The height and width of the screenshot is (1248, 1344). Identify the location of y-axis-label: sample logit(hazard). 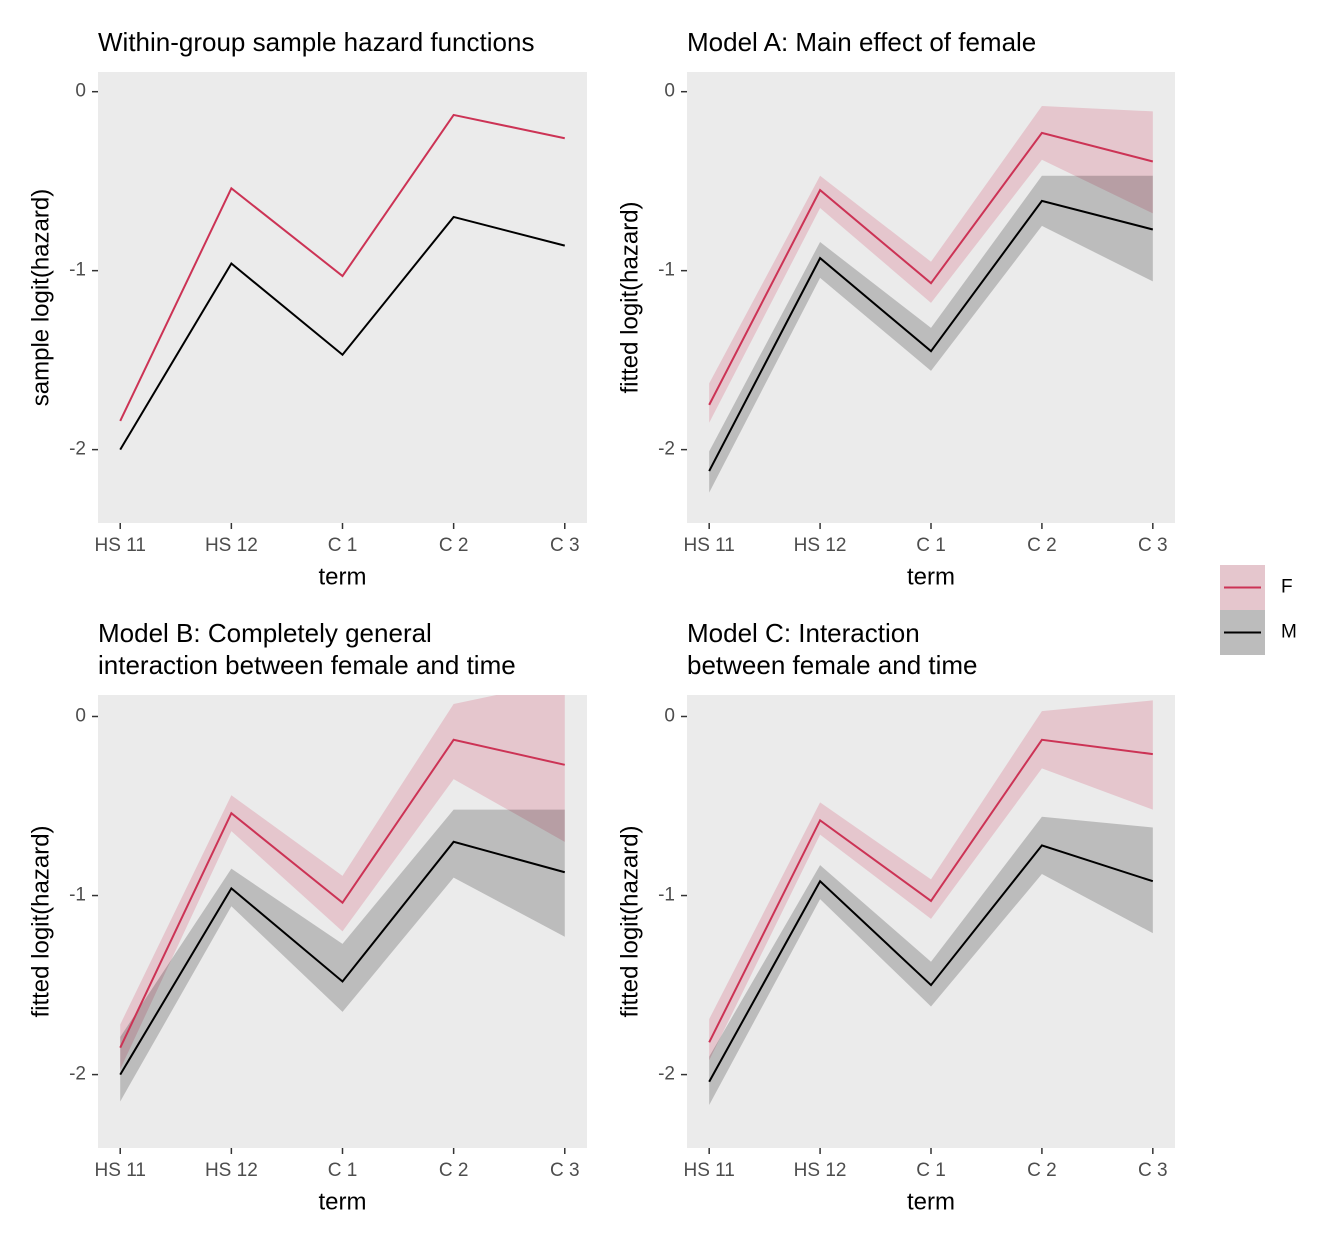
(40, 297).